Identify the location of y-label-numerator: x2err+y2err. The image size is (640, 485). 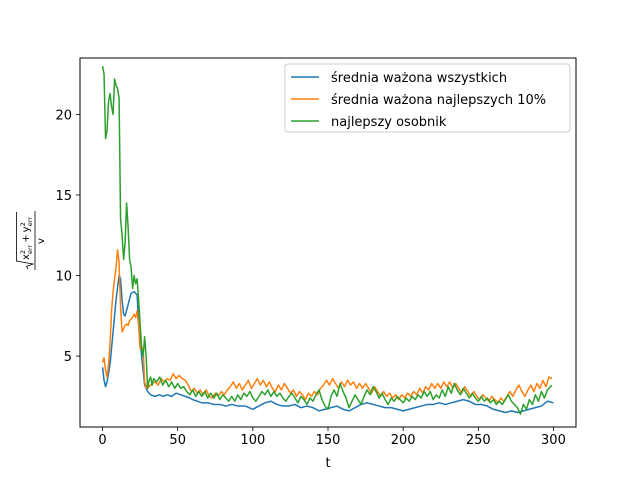
(26, 238).